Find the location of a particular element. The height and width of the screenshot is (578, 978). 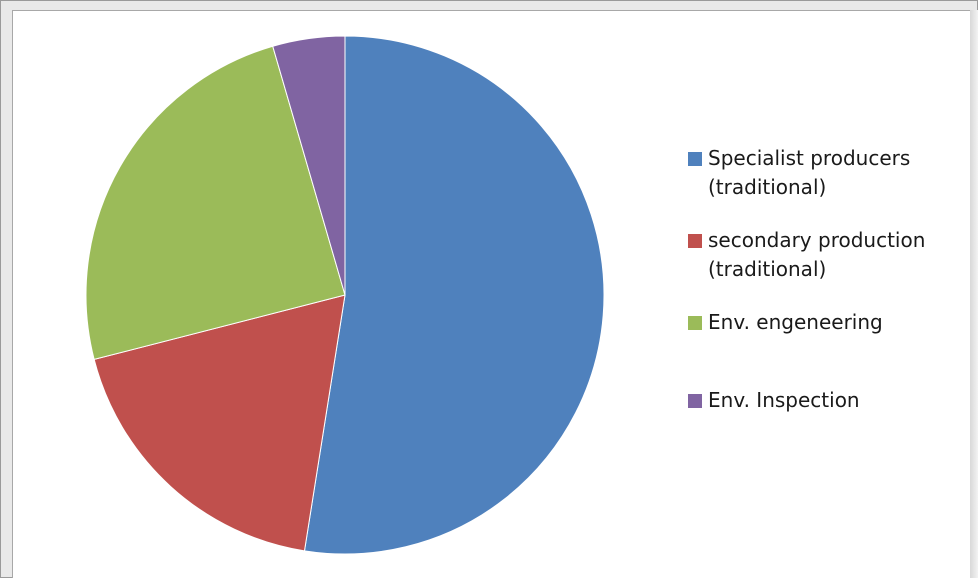

pie-slice-env-inspection is located at coordinates (309, 165).